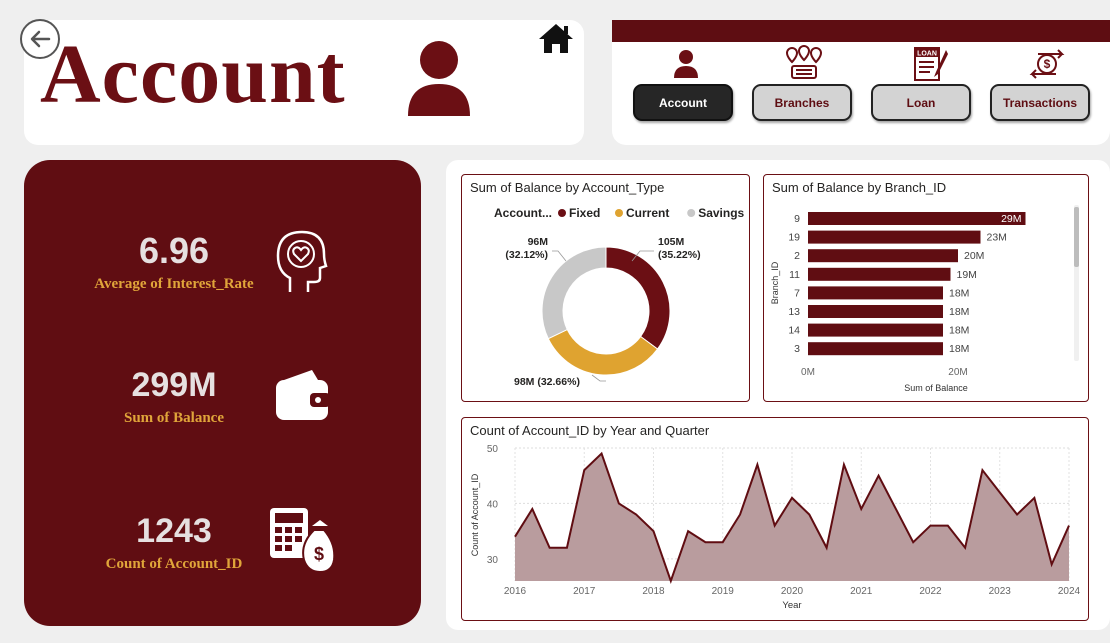  Describe the element at coordinates (174, 250) in the screenshot. I see `kpi-interest-rate-value: 6.96` at that location.